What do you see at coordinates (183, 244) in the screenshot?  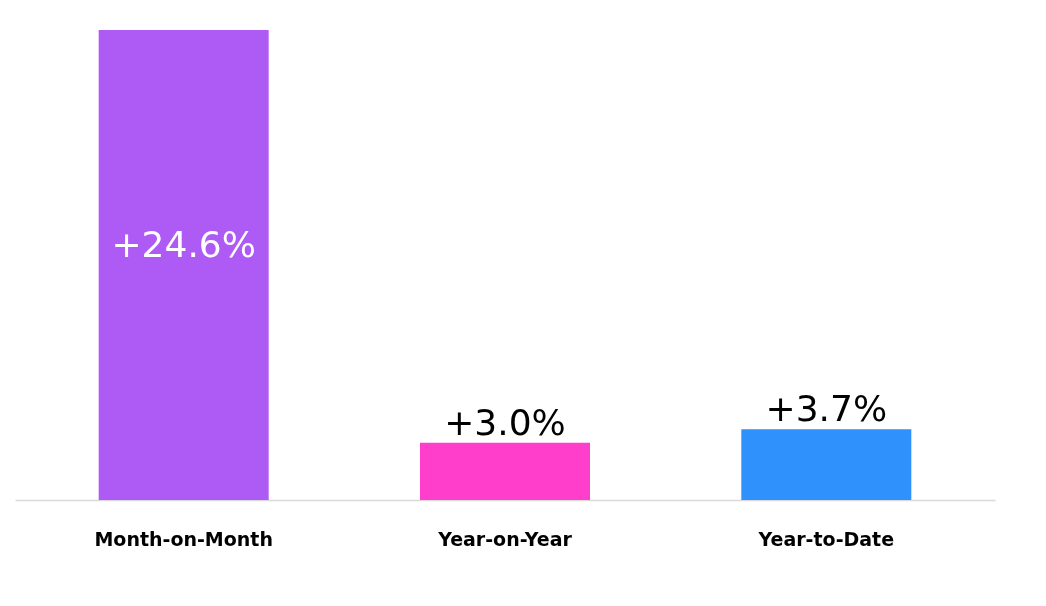 I see `data-label: +24.6%` at bounding box center [183, 244].